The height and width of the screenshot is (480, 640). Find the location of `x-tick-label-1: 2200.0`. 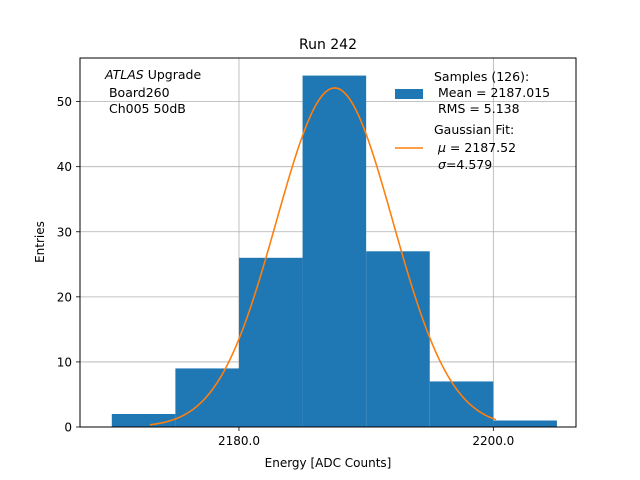

x-tick-label-1: 2200.0 is located at coordinates (493, 441).